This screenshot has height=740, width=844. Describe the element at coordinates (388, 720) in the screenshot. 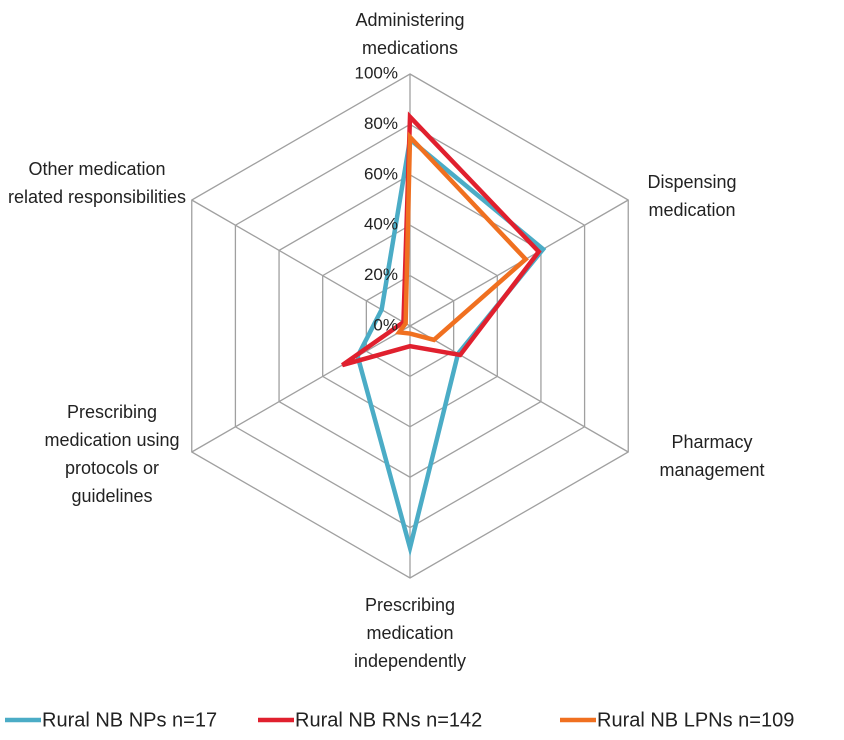

I see `legend-label: Rural NB RNs n=142` at that location.